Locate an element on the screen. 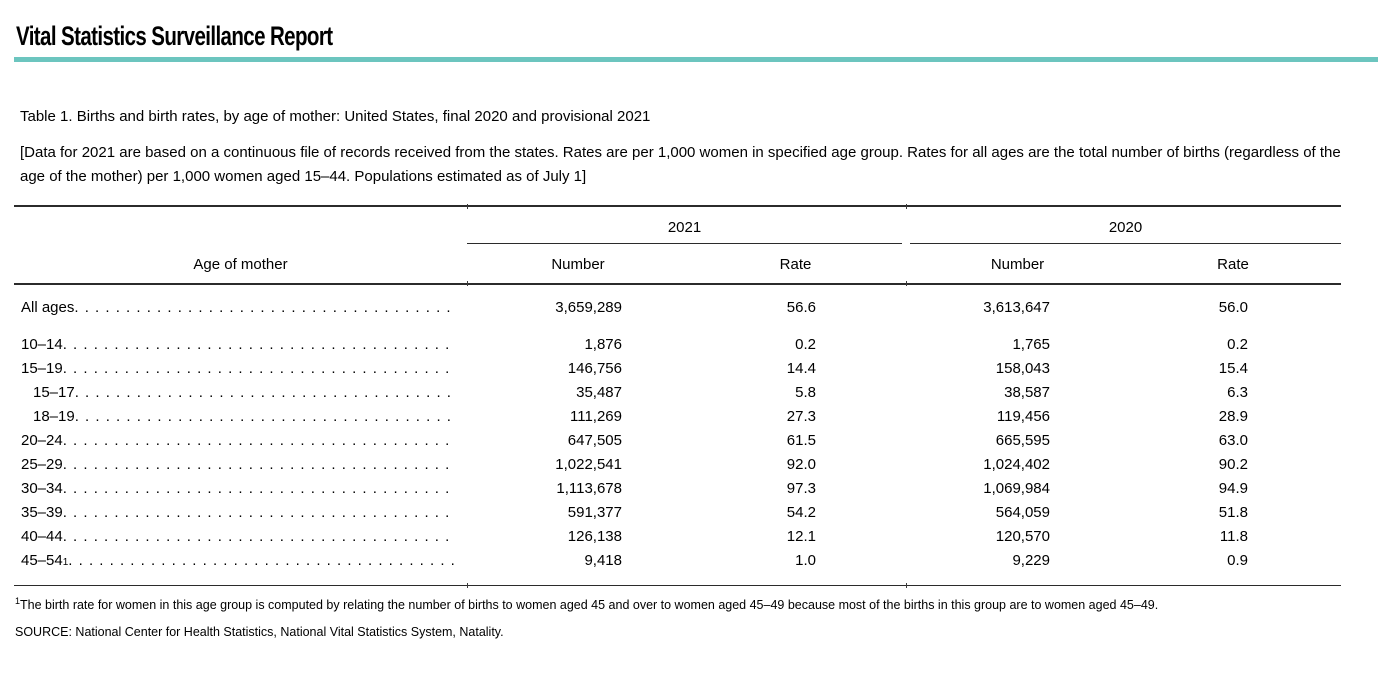 The width and height of the screenshot is (1392, 700). row-label-cell: All ages is located at coordinates (240, 308).